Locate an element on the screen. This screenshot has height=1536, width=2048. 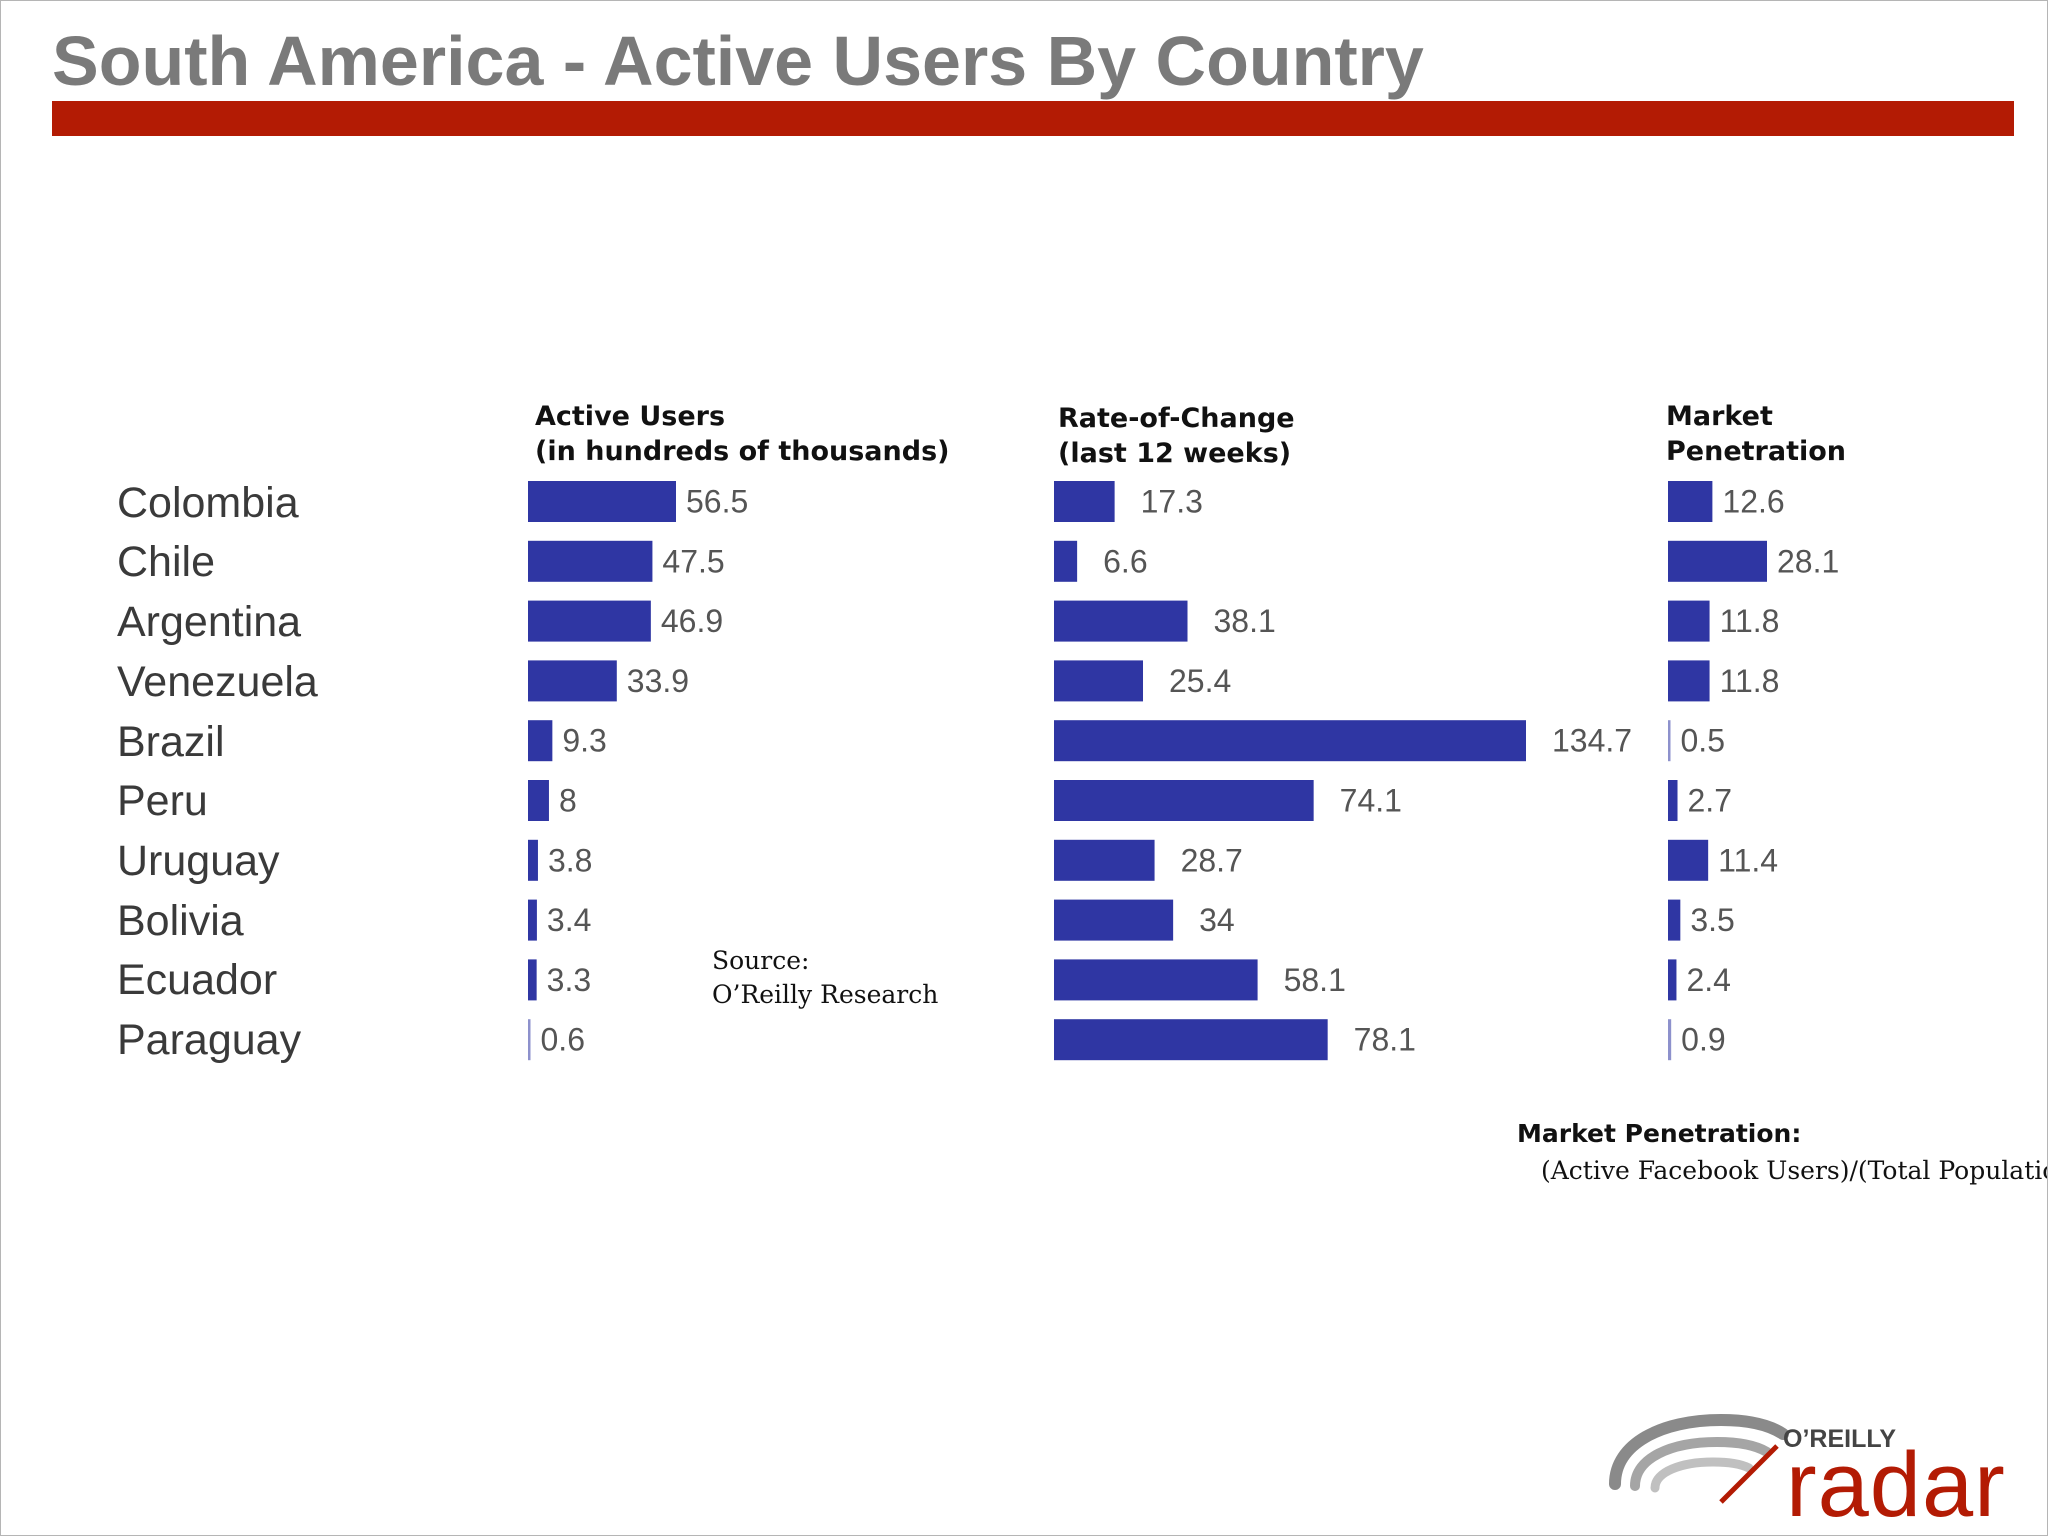
logo-wordmark-small: O’REILLY is located at coordinates (1839, 1439).